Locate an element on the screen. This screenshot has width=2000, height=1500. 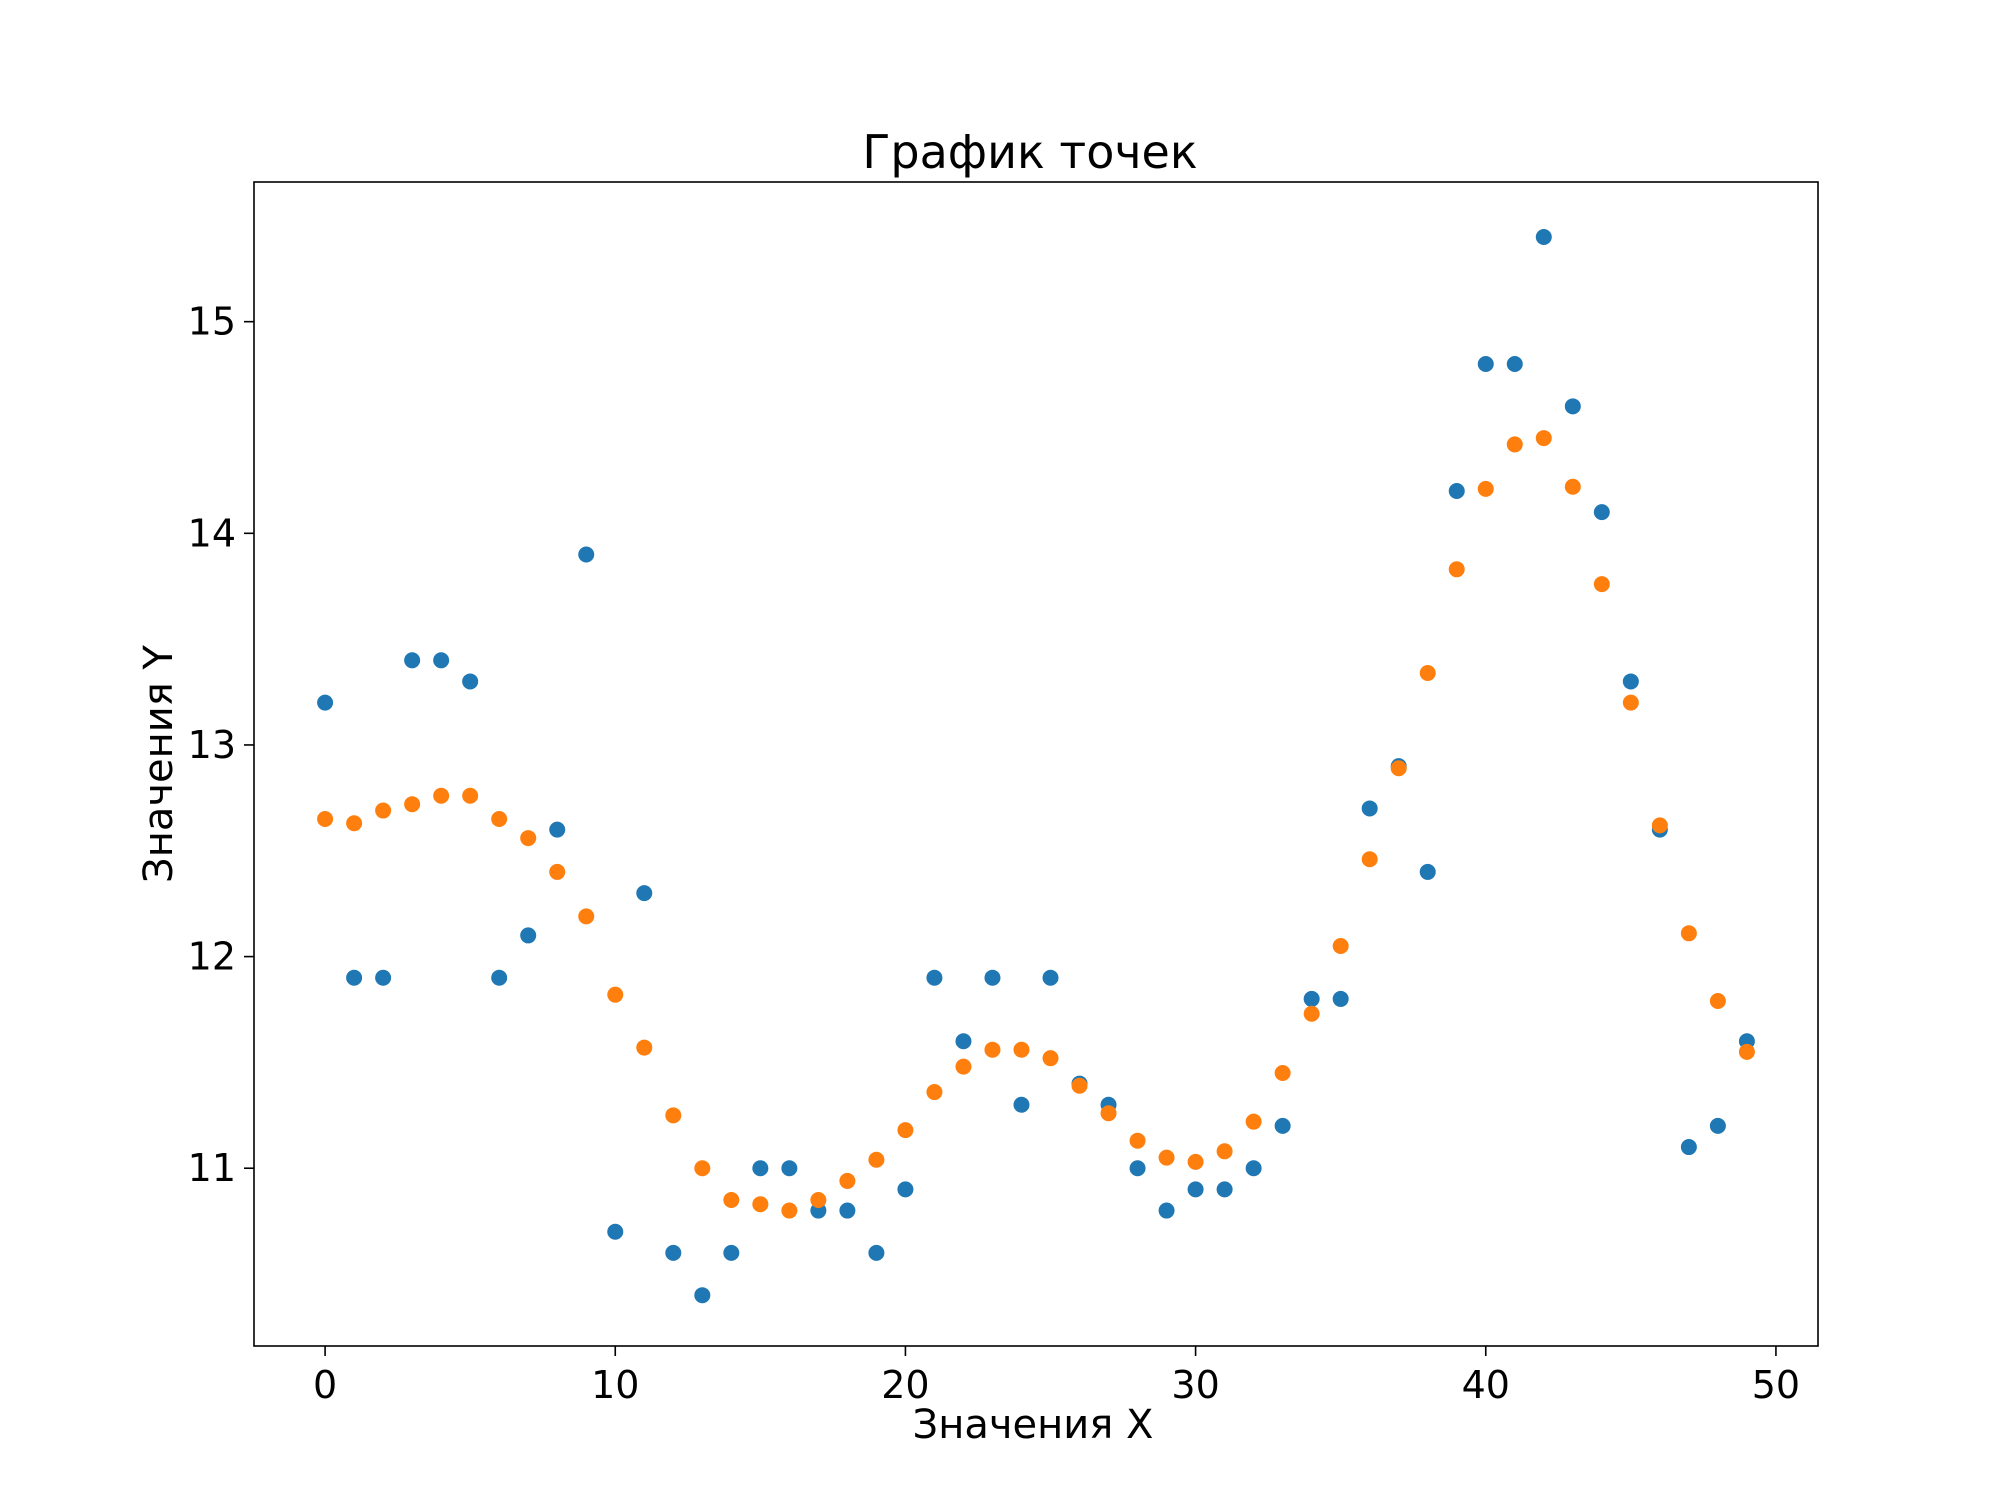
y-tick-label-14: 14 is located at coordinates (212, 533).